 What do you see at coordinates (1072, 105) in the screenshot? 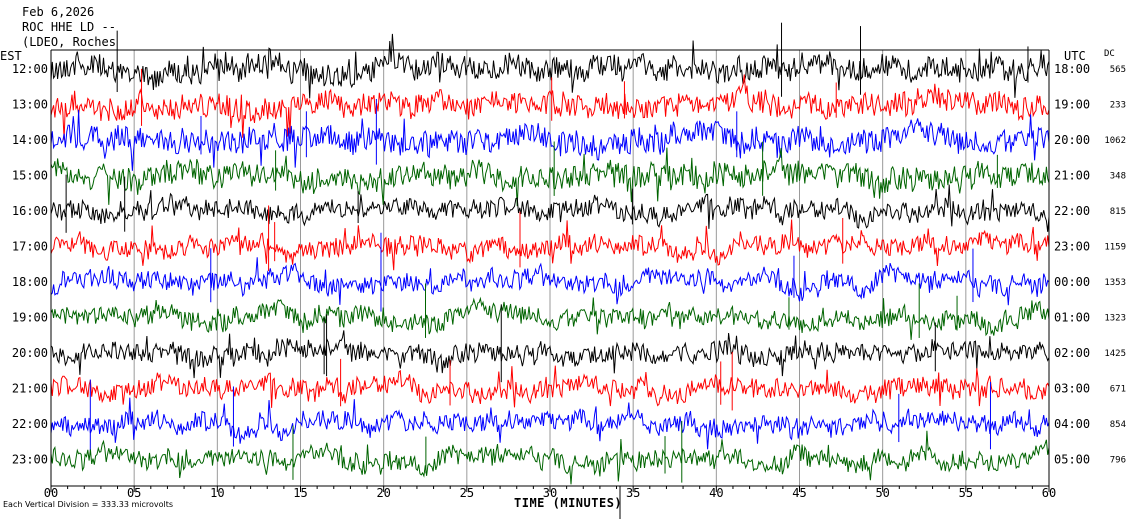
I see `utc-hour-label: 19:00` at bounding box center [1072, 105].